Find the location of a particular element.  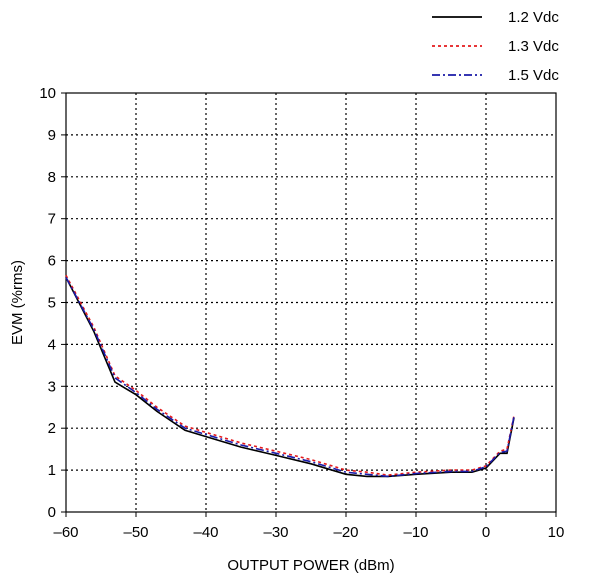

y-tick-label: 10 is located at coordinates (47, 93).